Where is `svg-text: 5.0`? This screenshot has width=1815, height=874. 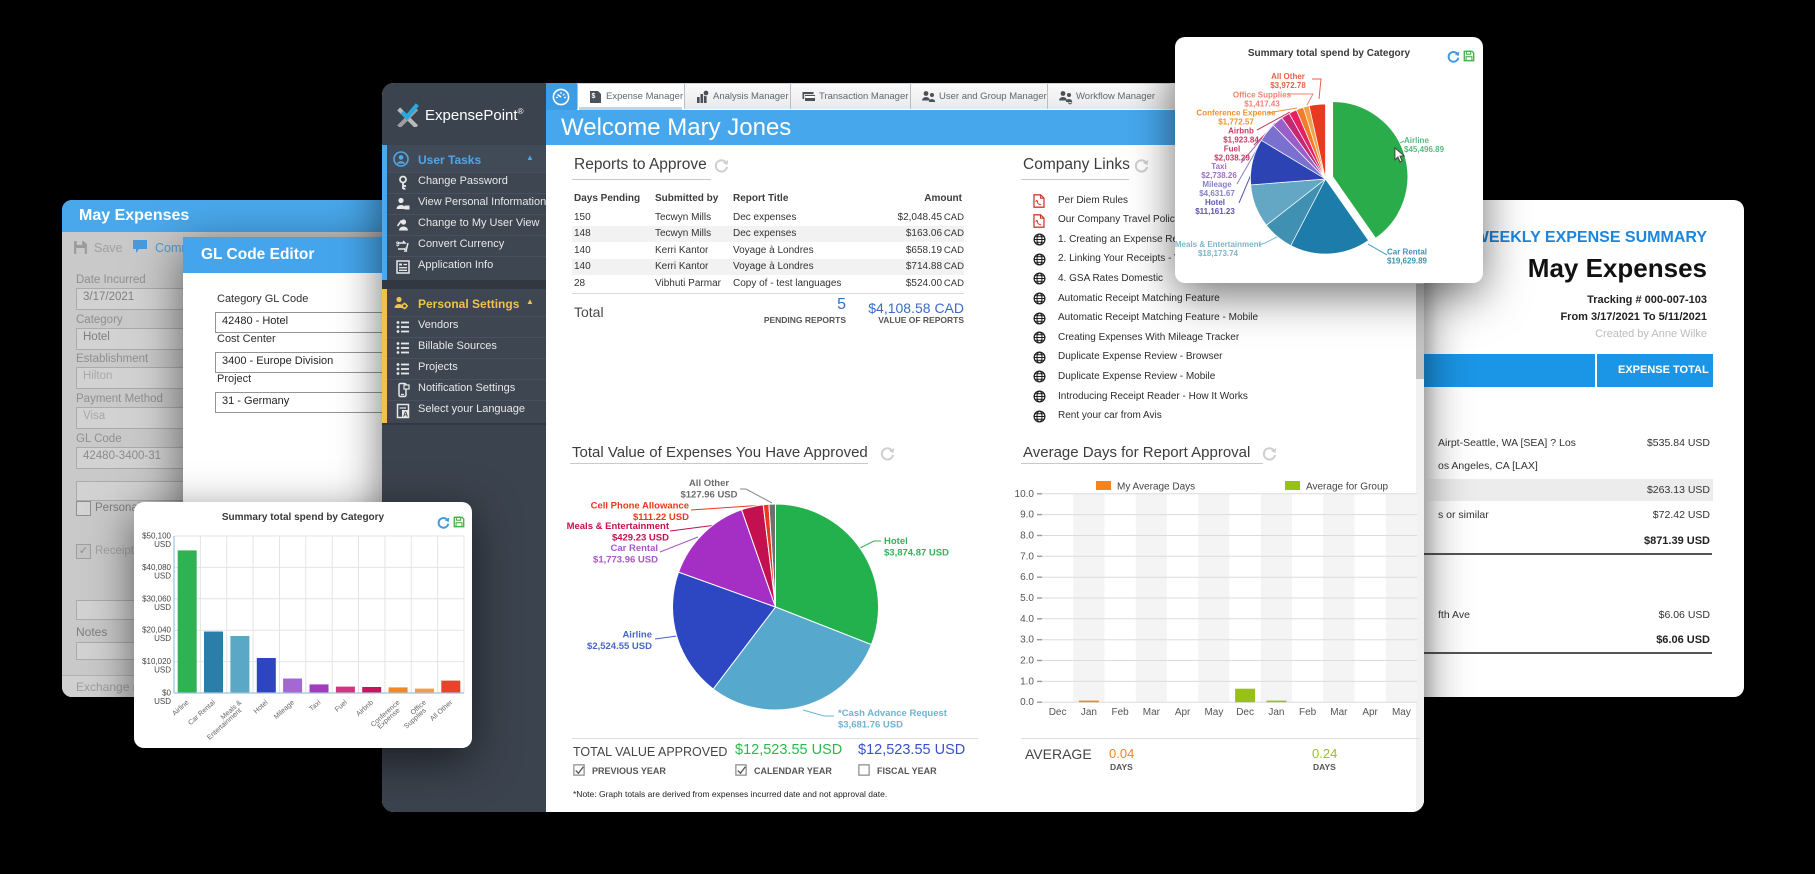 svg-text: 5.0 is located at coordinates (1027, 598).